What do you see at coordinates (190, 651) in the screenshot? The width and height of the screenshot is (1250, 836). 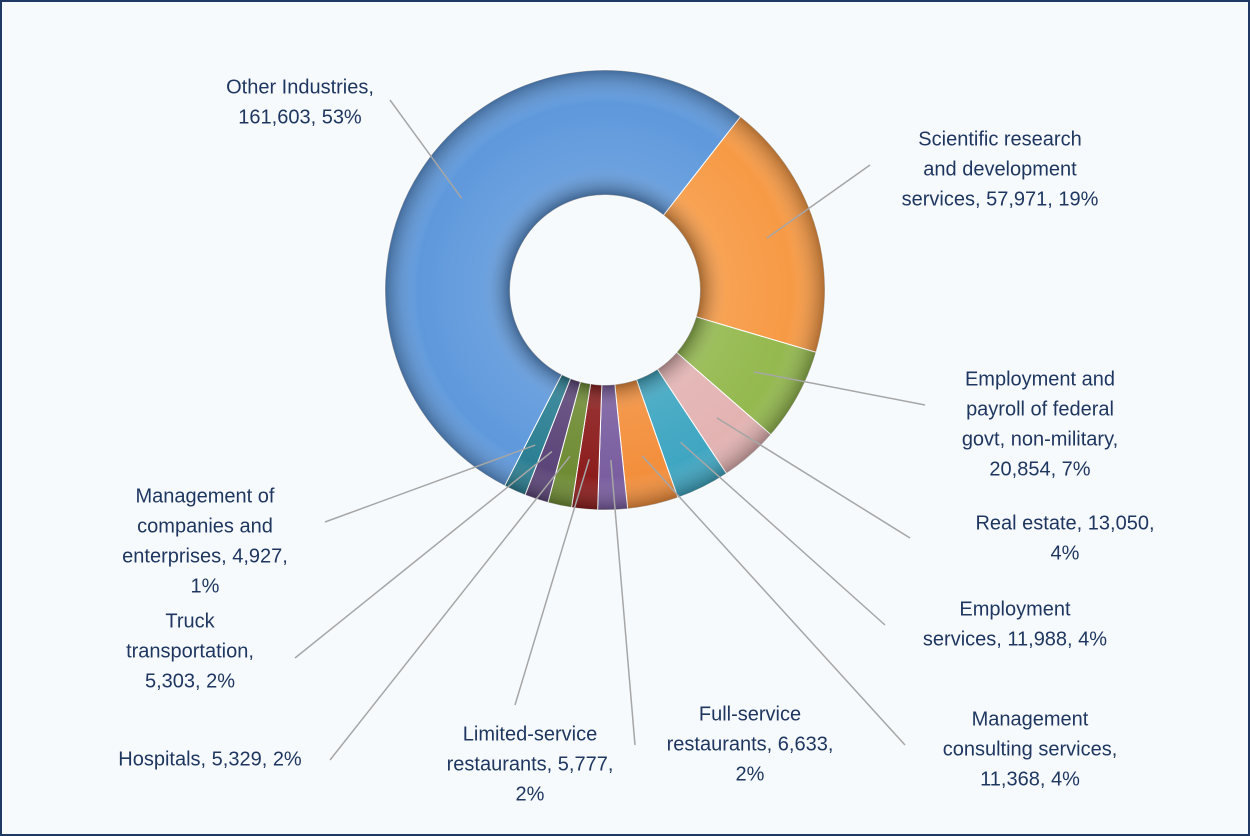 I see `data-label: transportation,` at bounding box center [190, 651].